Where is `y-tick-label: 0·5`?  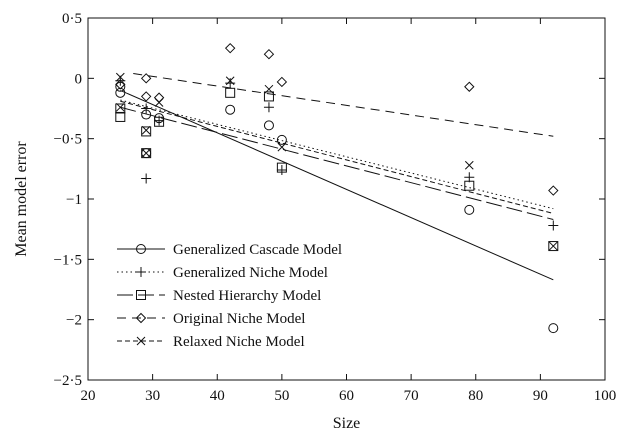
y-tick-label: 0·5 is located at coordinates (72, 19).